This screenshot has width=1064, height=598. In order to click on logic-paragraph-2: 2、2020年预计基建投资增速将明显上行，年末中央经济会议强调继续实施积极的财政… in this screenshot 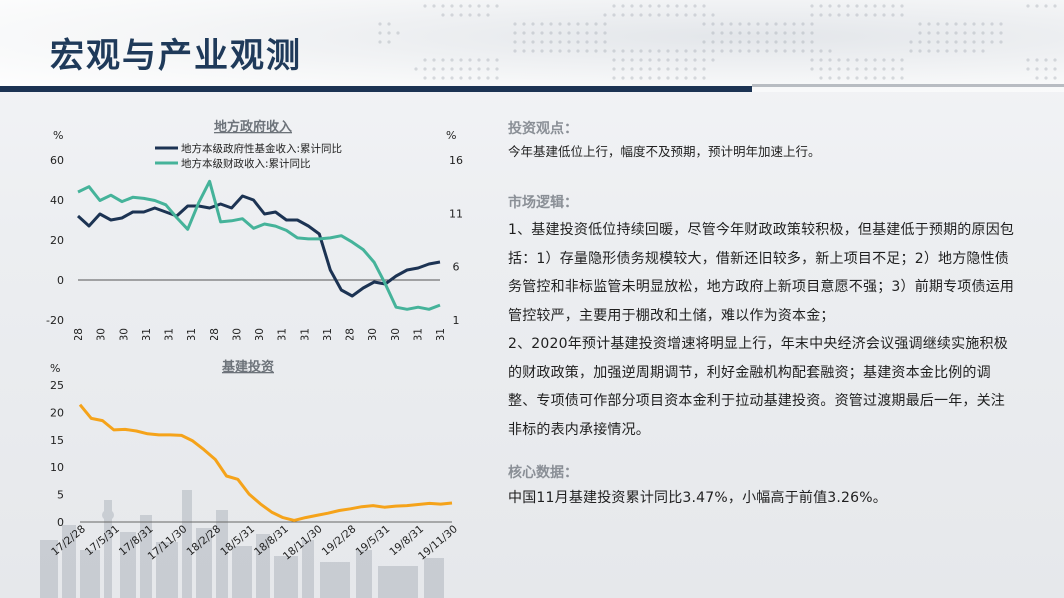, I will do `click(758, 387)`.